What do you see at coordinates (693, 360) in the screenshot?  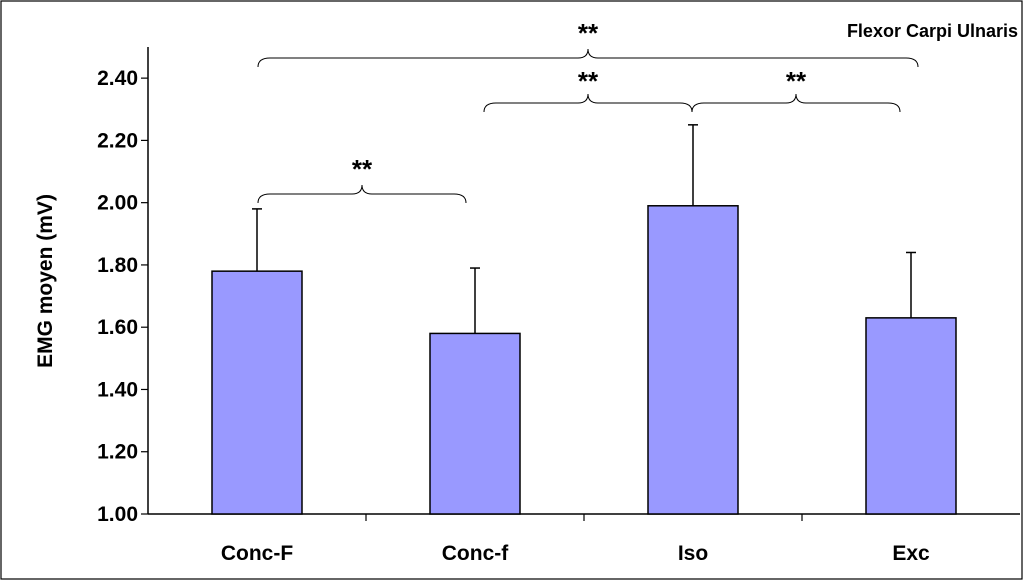 I see `bar-iso` at bounding box center [693, 360].